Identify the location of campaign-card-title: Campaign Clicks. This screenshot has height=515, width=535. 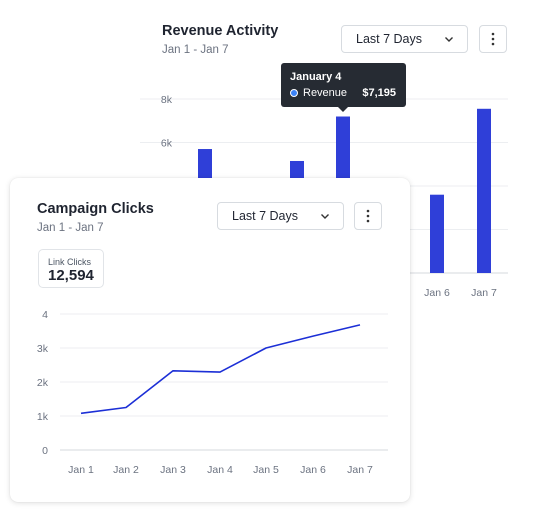
(95, 209).